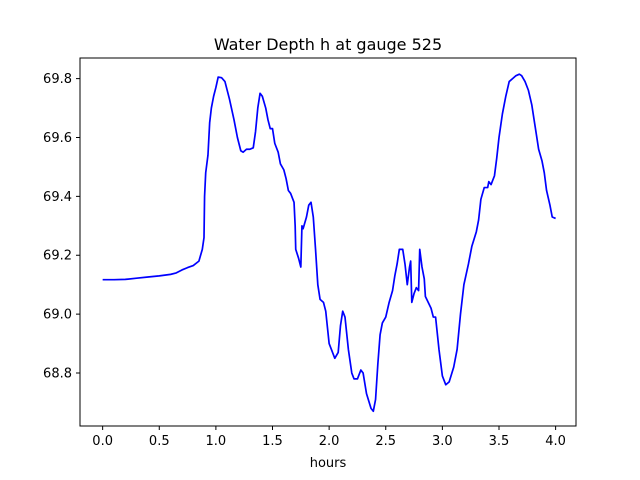 The height and width of the screenshot is (480, 640). I want to click on x-tick-label: 3.0, so click(442, 441).